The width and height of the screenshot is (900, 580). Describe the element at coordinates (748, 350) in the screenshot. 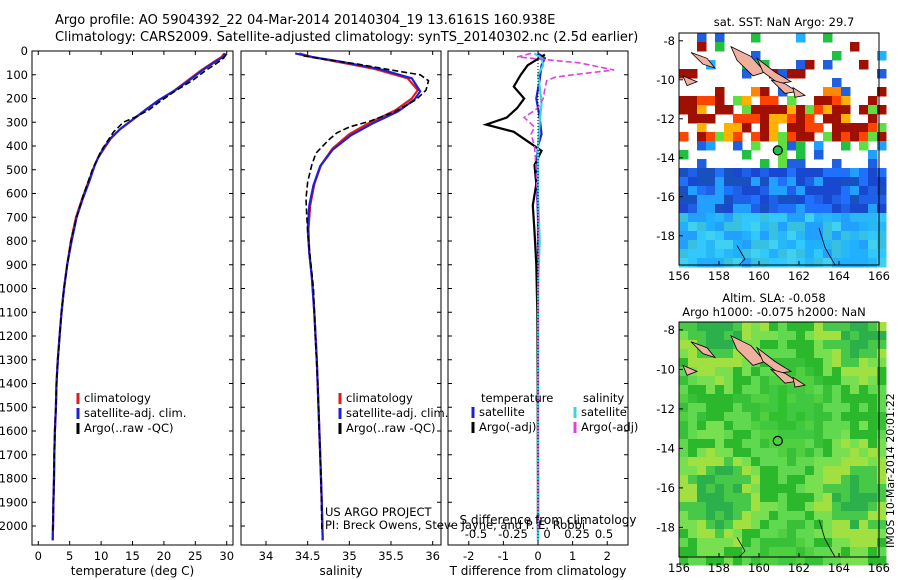

I see `sla_map-island` at that location.